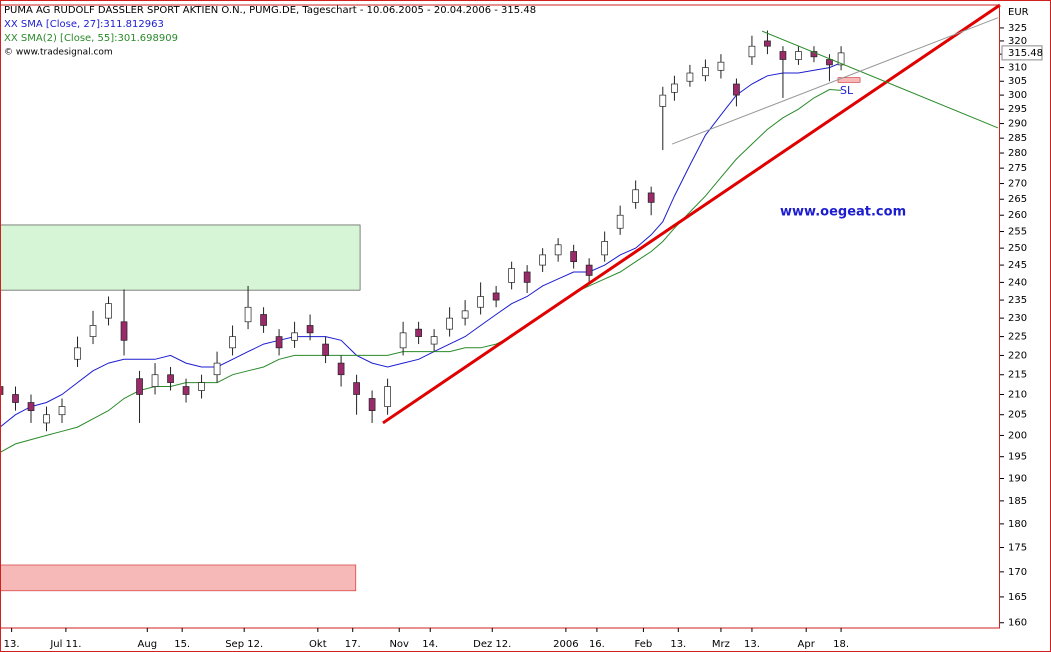  I want to click on x-tick-label: 15., so click(182, 644).